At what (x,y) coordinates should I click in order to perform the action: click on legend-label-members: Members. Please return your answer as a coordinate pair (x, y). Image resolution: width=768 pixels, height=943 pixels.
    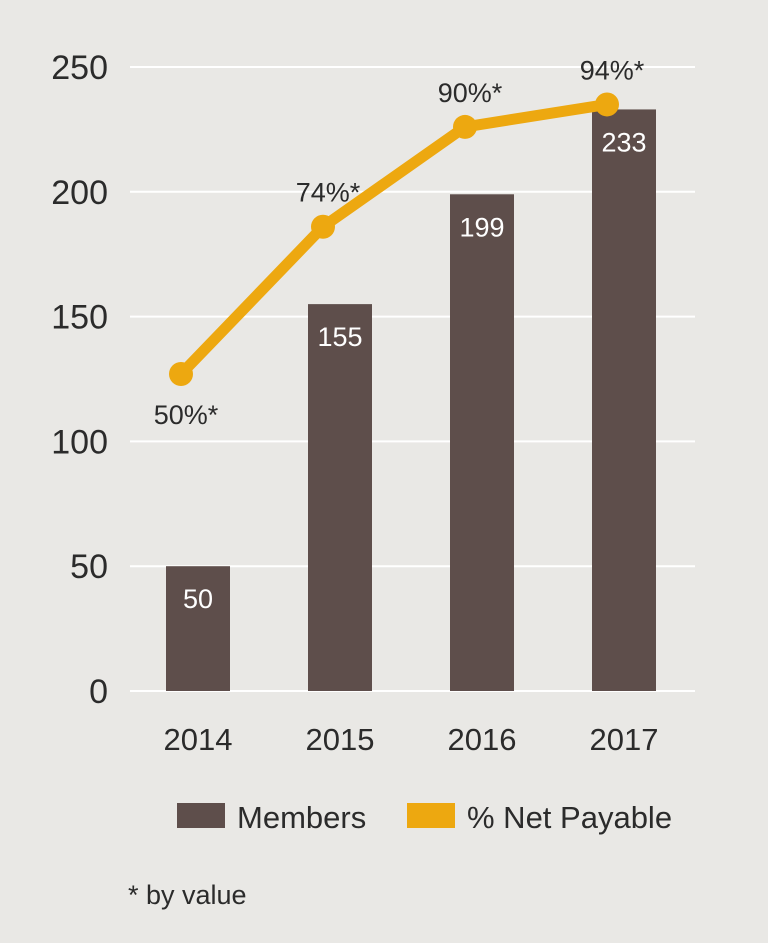
    Looking at the image, I should click on (301, 817).